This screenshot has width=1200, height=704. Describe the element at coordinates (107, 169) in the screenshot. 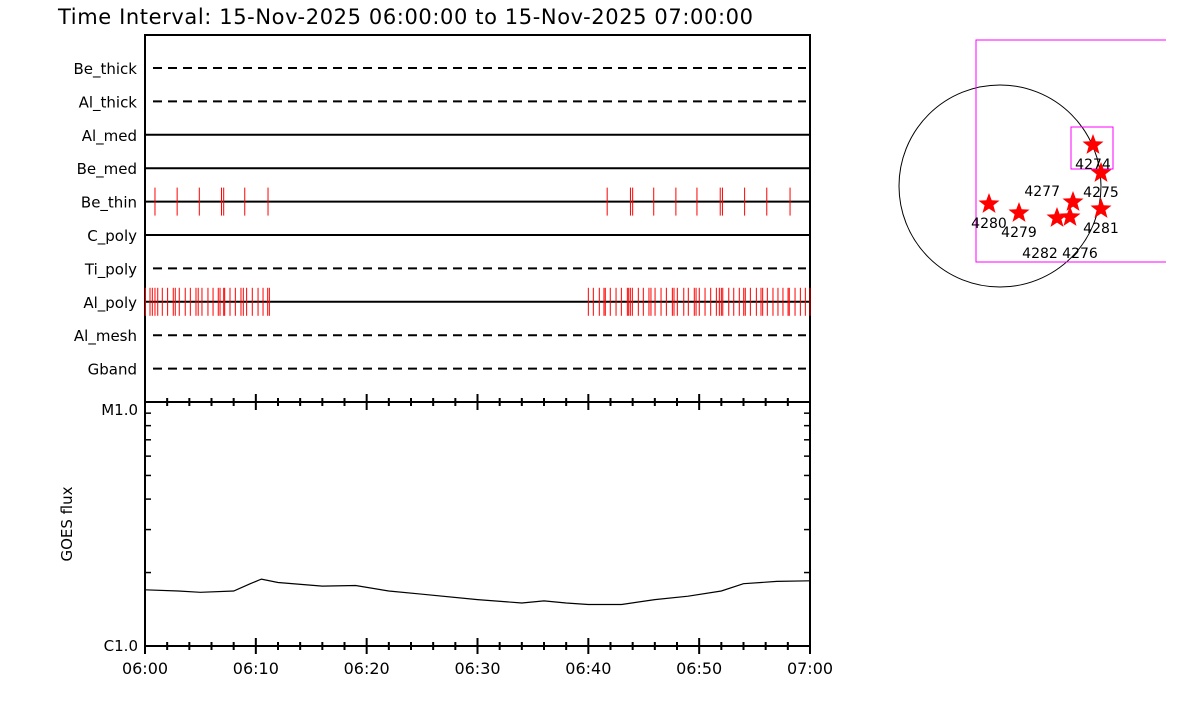

I see `row-label-be_med: Be_med` at that location.